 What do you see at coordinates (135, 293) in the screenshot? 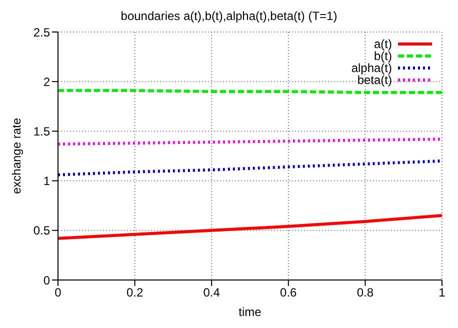
I see `x-tick-label: 0.2` at bounding box center [135, 293].